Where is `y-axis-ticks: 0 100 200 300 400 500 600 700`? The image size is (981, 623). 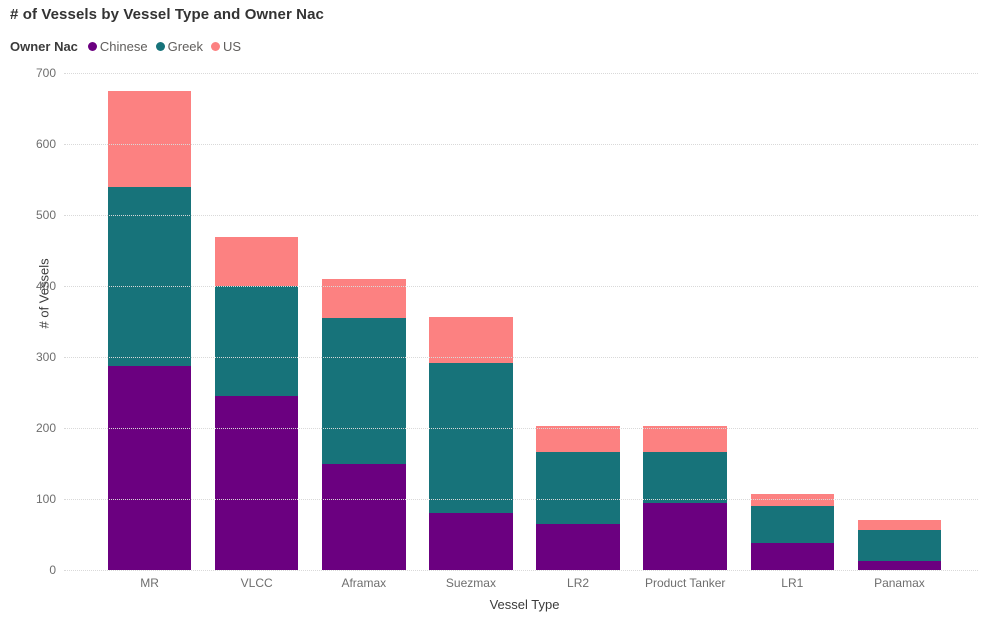 y-axis-ticks: 0 100 200 300 400 500 600 700 is located at coordinates (34, 311).